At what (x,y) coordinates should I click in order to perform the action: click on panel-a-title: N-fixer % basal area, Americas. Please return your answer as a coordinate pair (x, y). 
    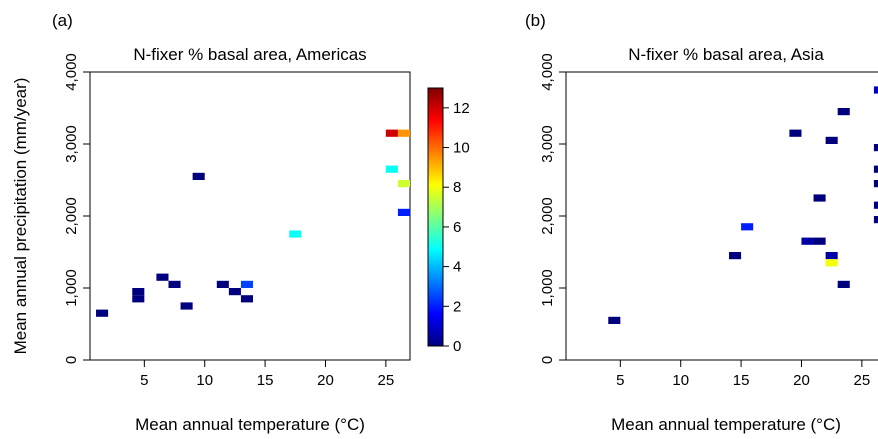
    Looking at the image, I should click on (249, 54).